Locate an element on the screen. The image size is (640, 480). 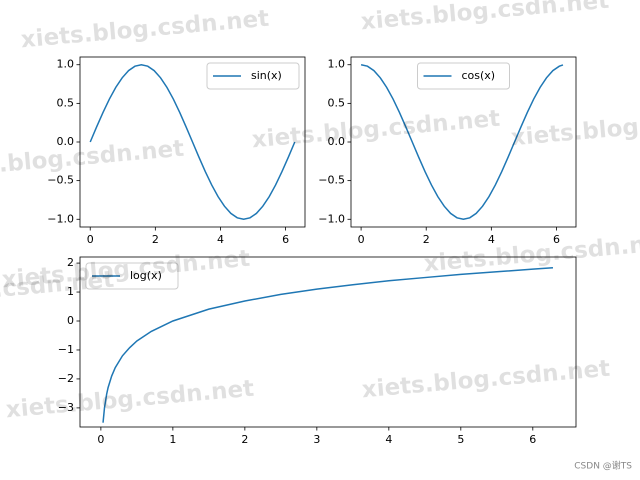
x-tick-label: 3 is located at coordinates (316, 439).